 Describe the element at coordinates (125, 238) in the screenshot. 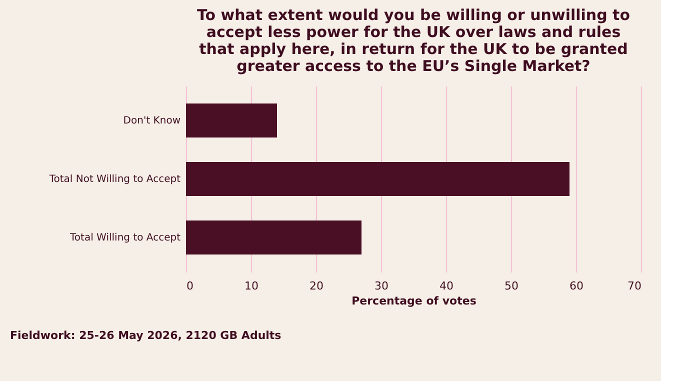

I see `y-tick-label: Total Willing to Accept` at that location.